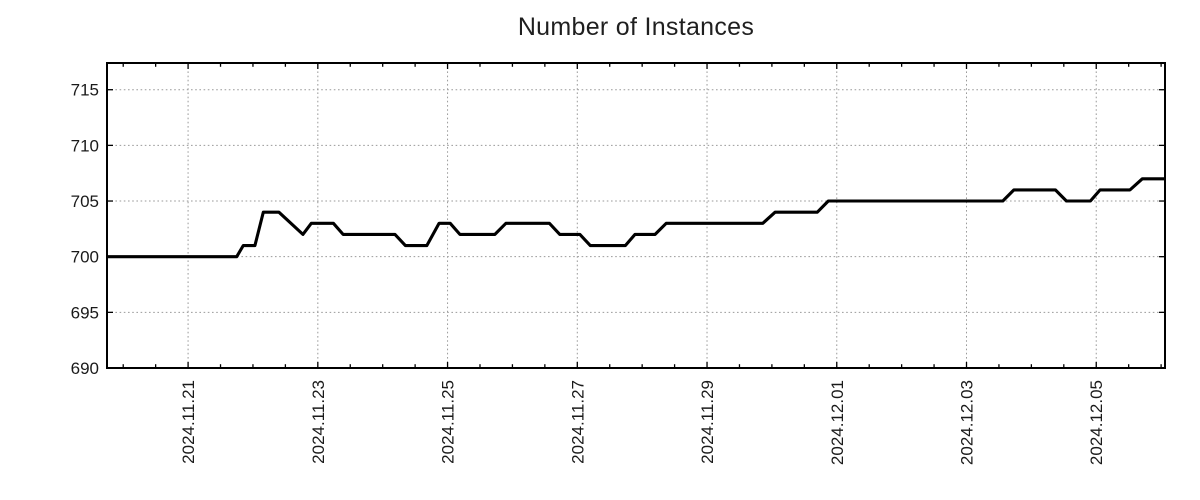 Image resolution: width=1200 pixels, height=500 pixels. What do you see at coordinates (85, 145) in the screenshot?
I see `y-tick-label: 710` at bounding box center [85, 145].